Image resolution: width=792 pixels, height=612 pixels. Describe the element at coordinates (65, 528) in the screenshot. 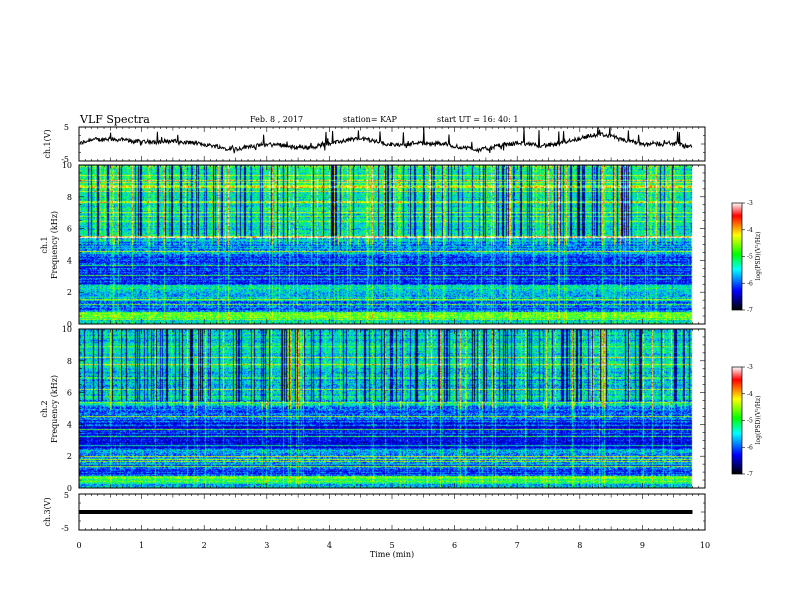

I see `ch3-ytick-bottom: -5` at that location.